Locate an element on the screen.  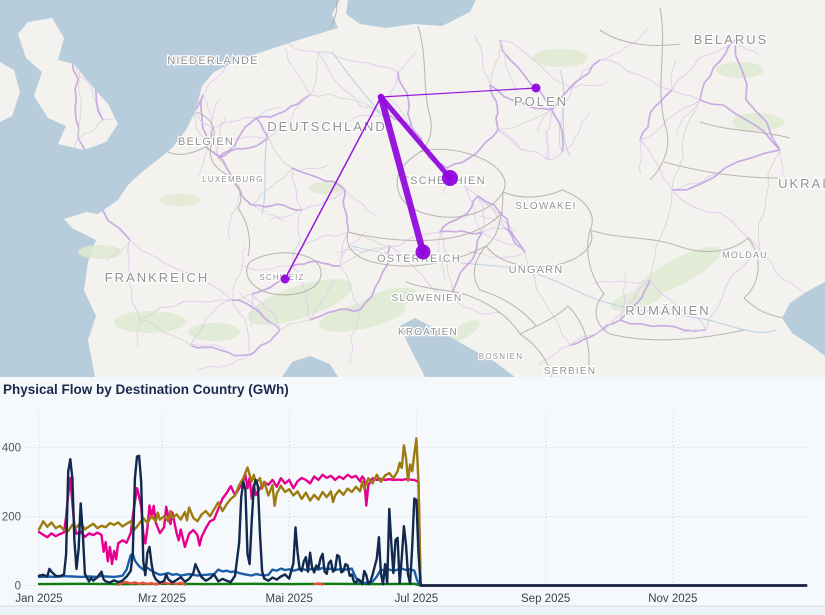
x-tick-label: Sep 2025 is located at coordinates (545, 599).